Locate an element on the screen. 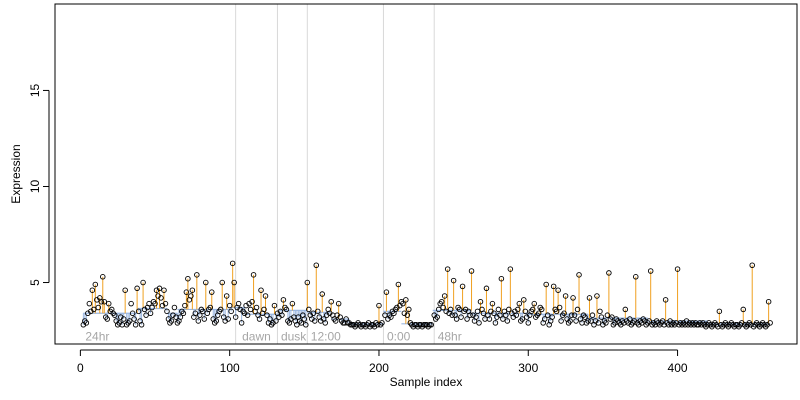 The width and height of the screenshot is (800, 400). x-tick-label: 100 is located at coordinates (230, 368).